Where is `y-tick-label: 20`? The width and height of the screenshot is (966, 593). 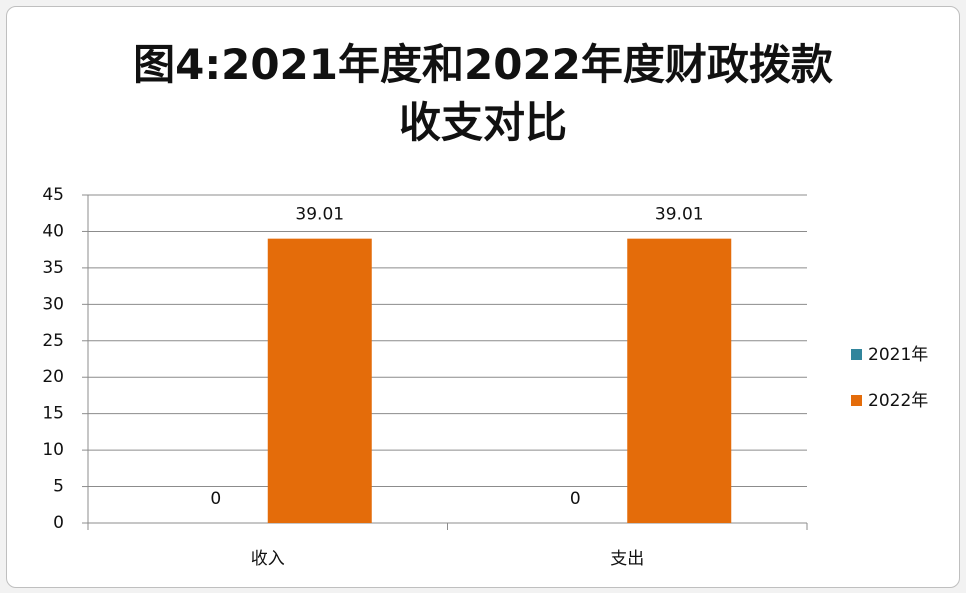
y-tick-label: 20 is located at coordinates (53, 377).